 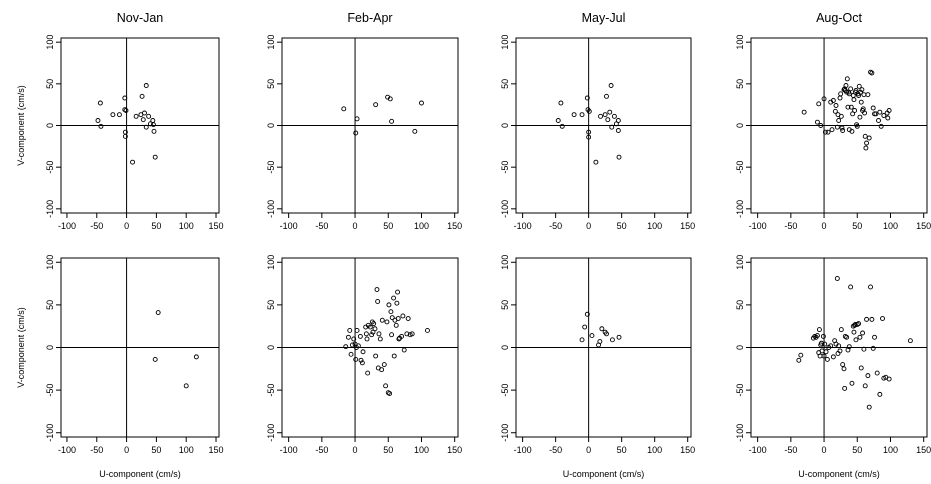 What do you see at coordinates (140, 18) in the screenshot?
I see `panel-title: Nov-Jan` at bounding box center [140, 18].